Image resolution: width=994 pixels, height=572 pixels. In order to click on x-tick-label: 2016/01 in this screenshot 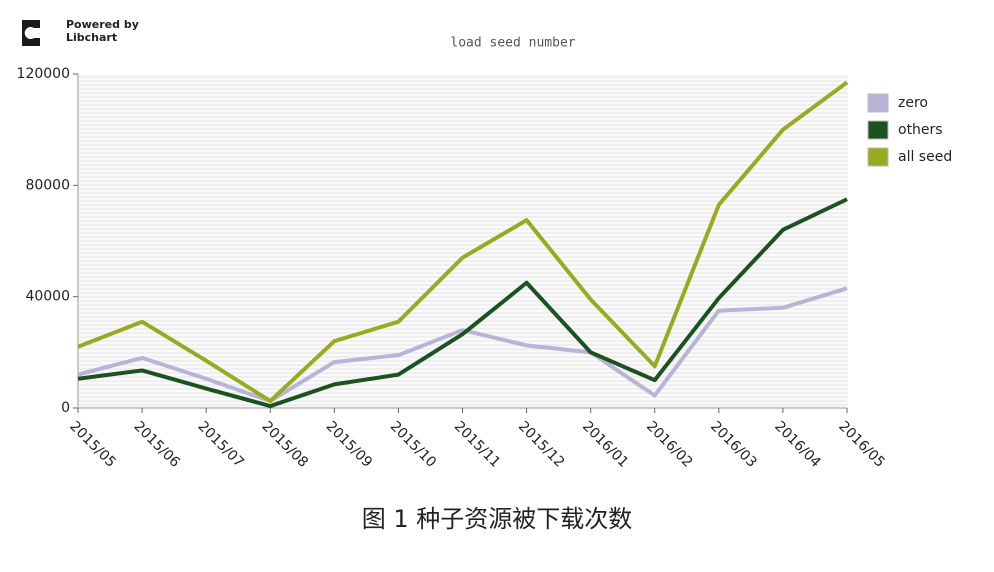, I will do `click(605, 444)`.